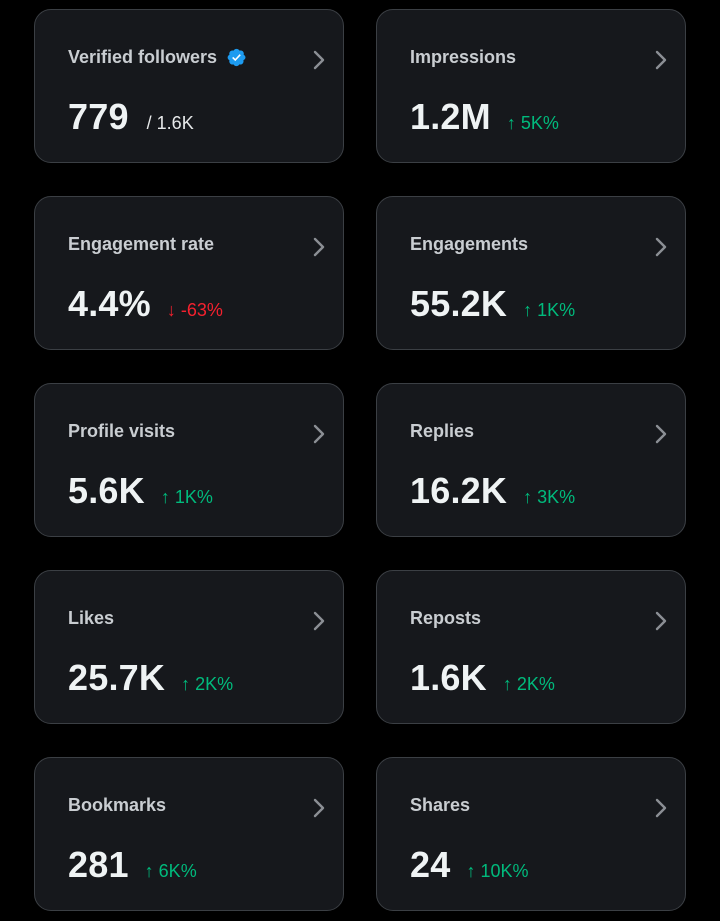 This screenshot has height=921, width=720. What do you see at coordinates (171, 310) in the screenshot?
I see `arrow-down-icon: ↓` at bounding box center [171, 310].